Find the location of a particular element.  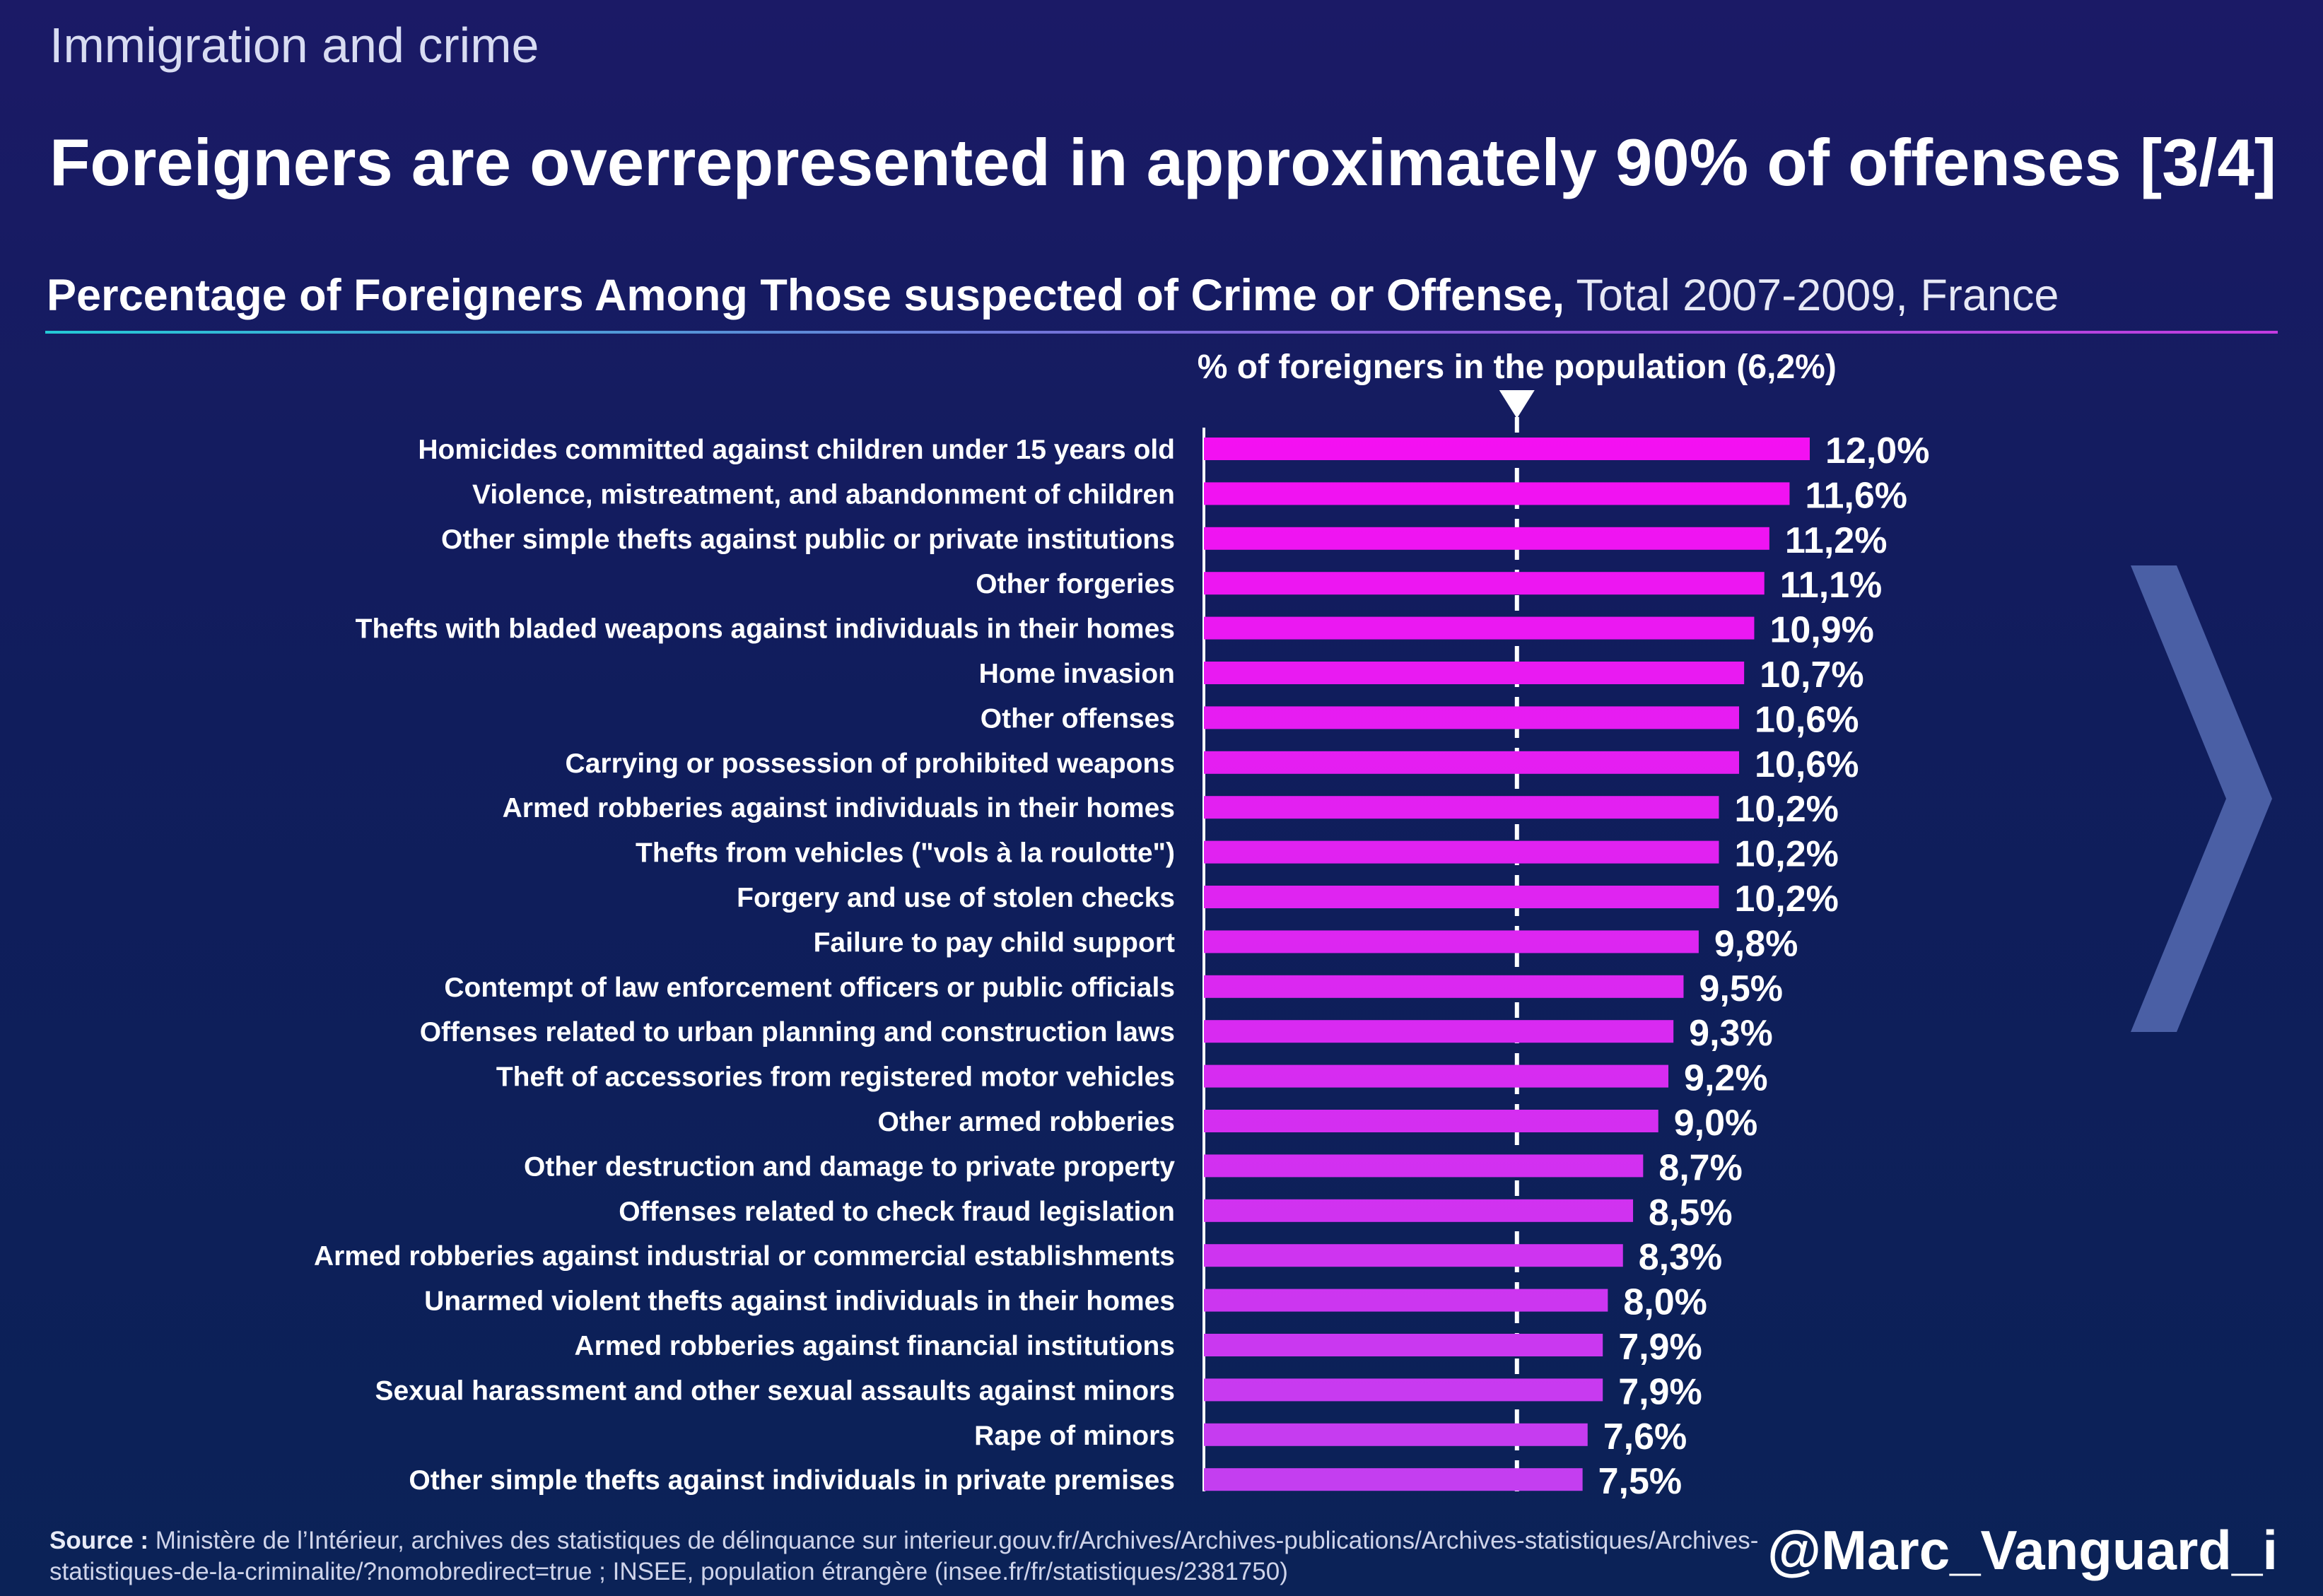

value-label: 9,0% is located at coordinates (1716, 1123).